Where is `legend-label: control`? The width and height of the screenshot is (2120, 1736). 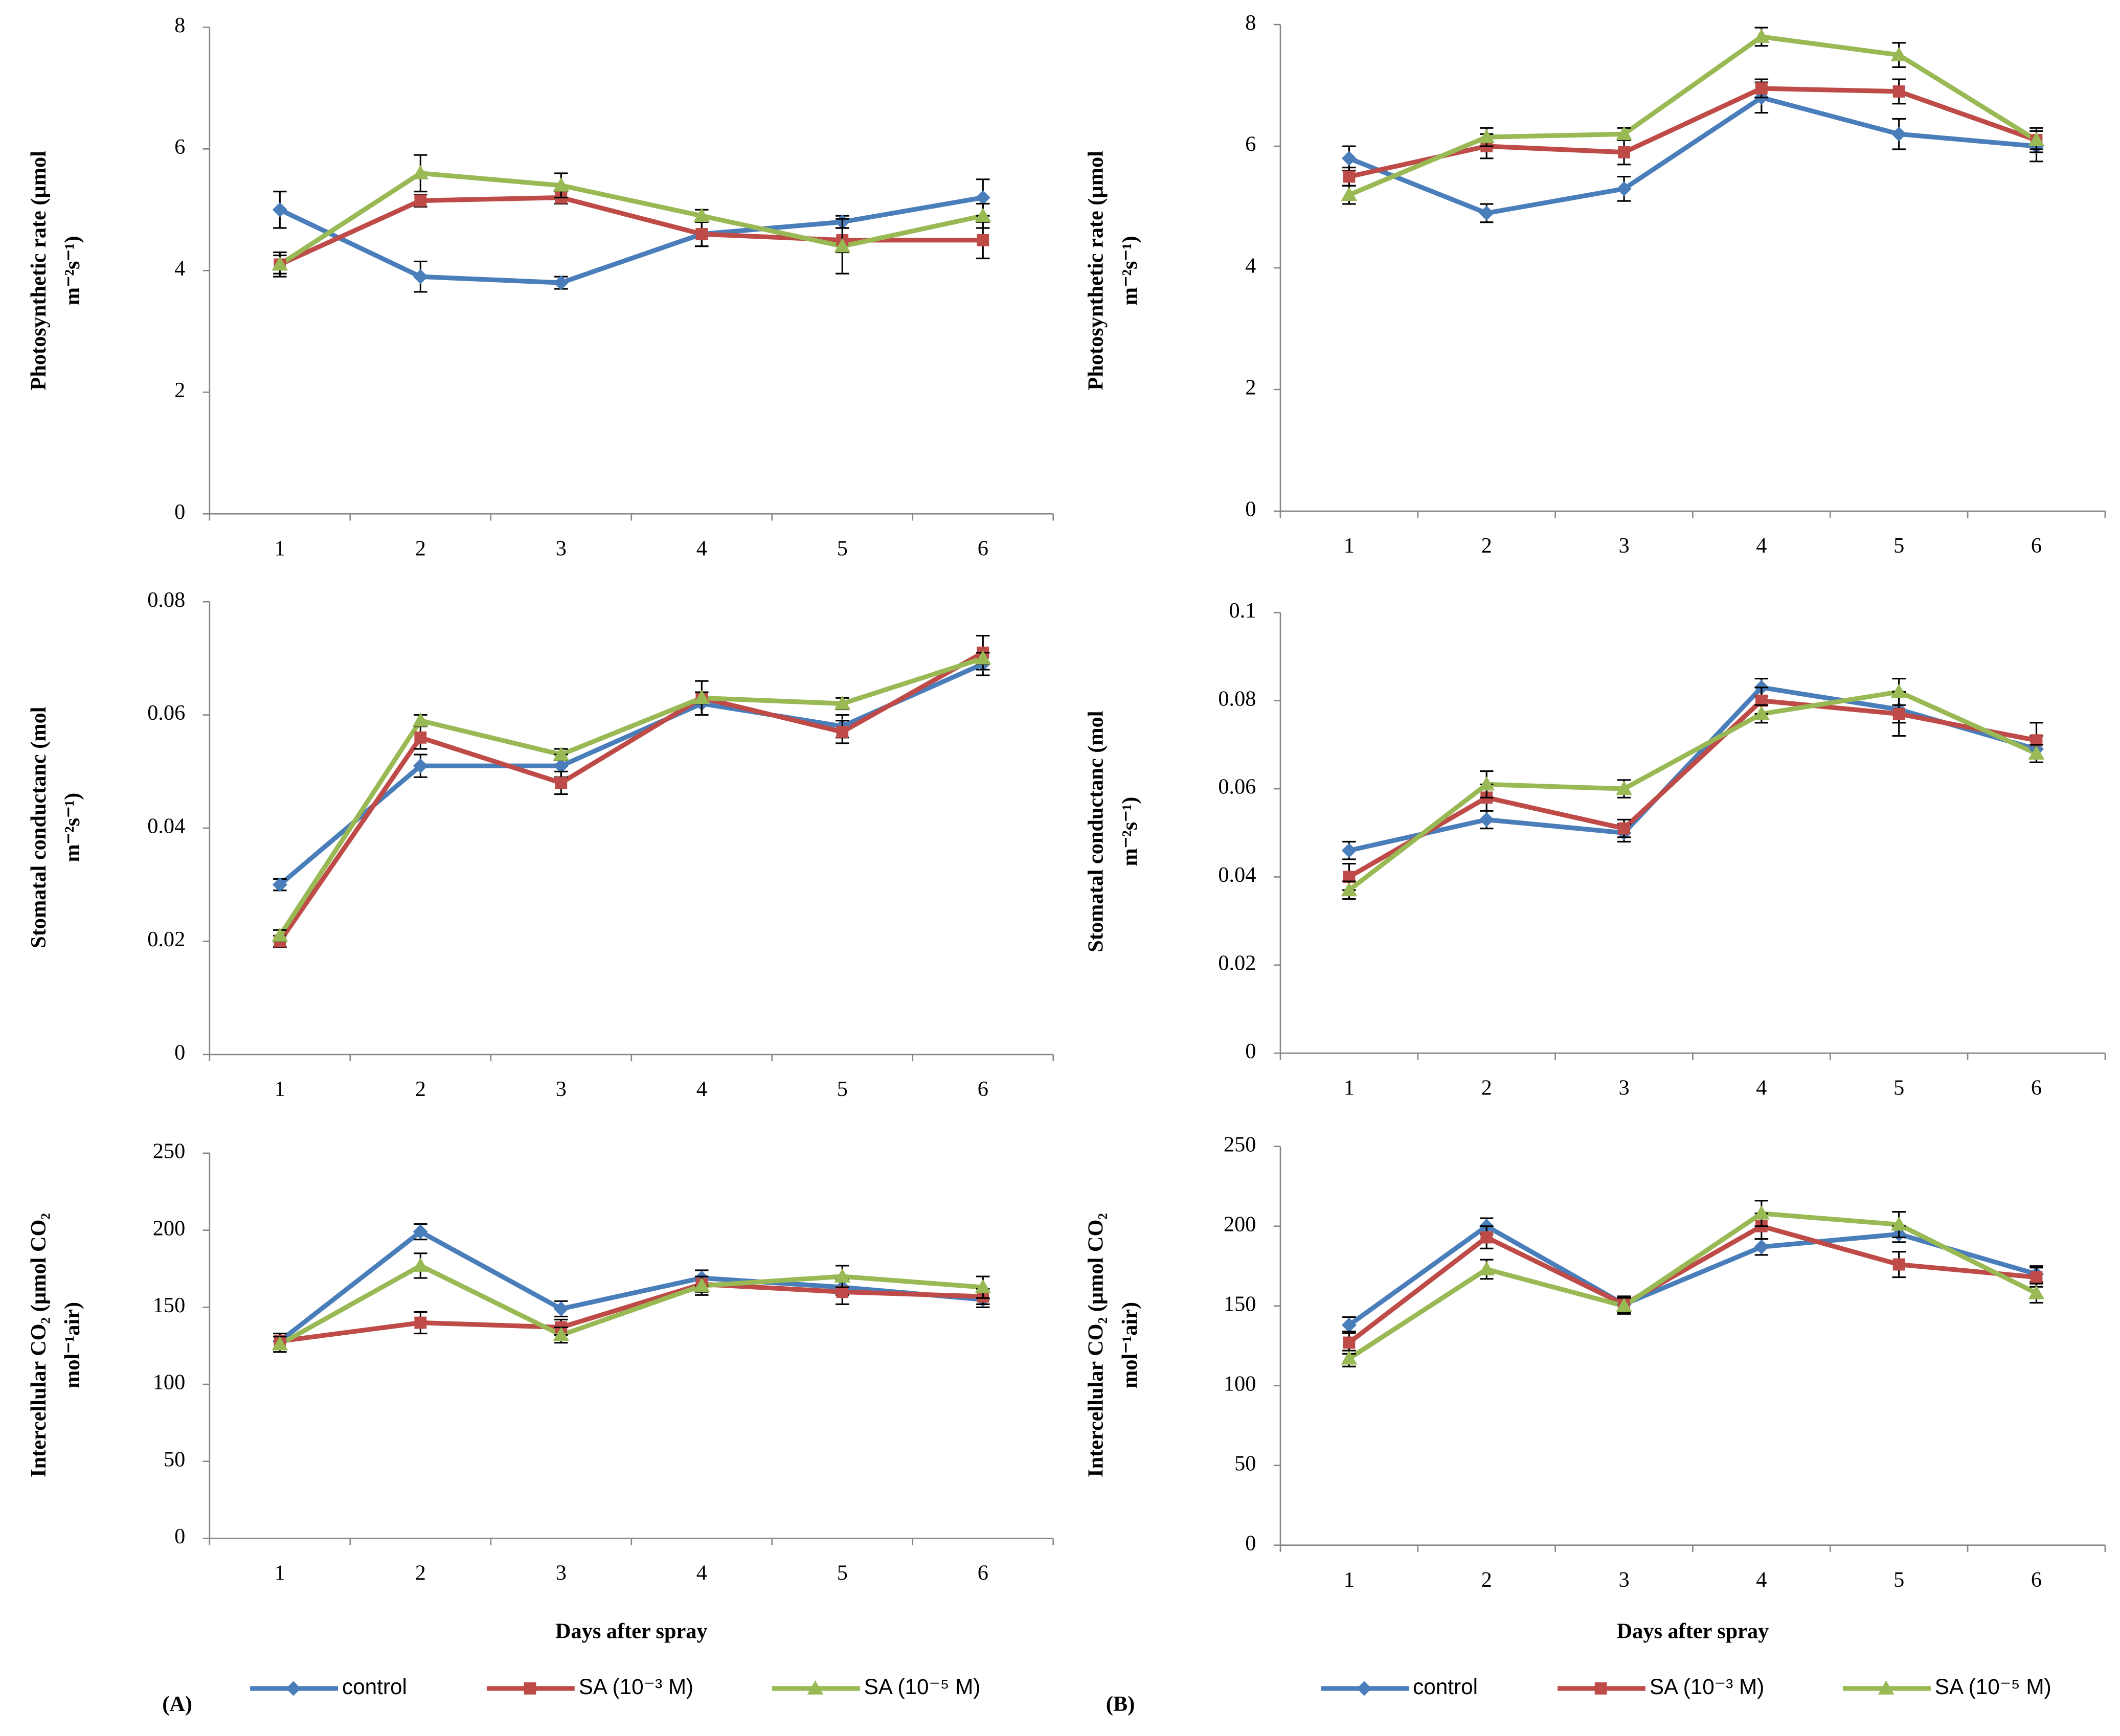
legend-label: control is located at coordinates (1446, 1687).